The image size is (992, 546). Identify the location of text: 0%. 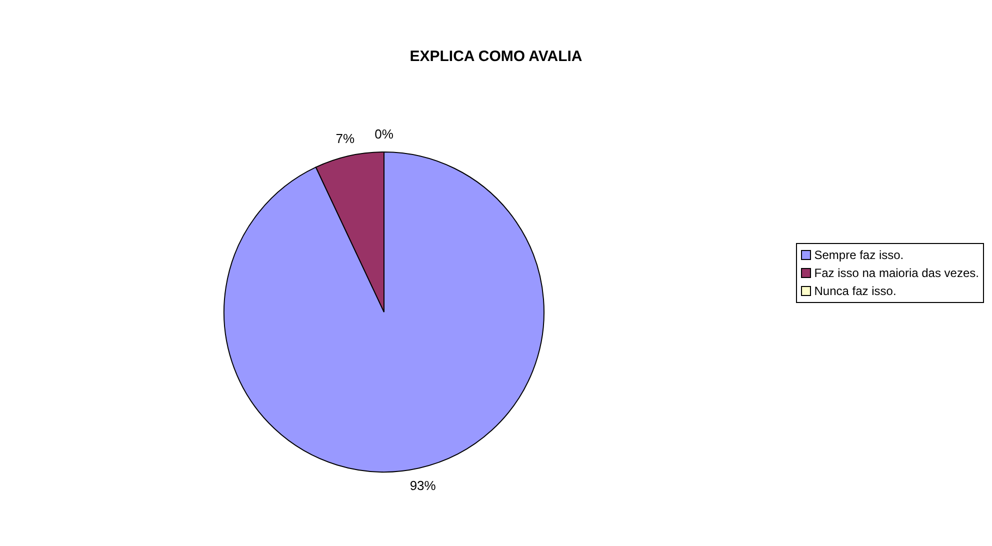
(384, 134).